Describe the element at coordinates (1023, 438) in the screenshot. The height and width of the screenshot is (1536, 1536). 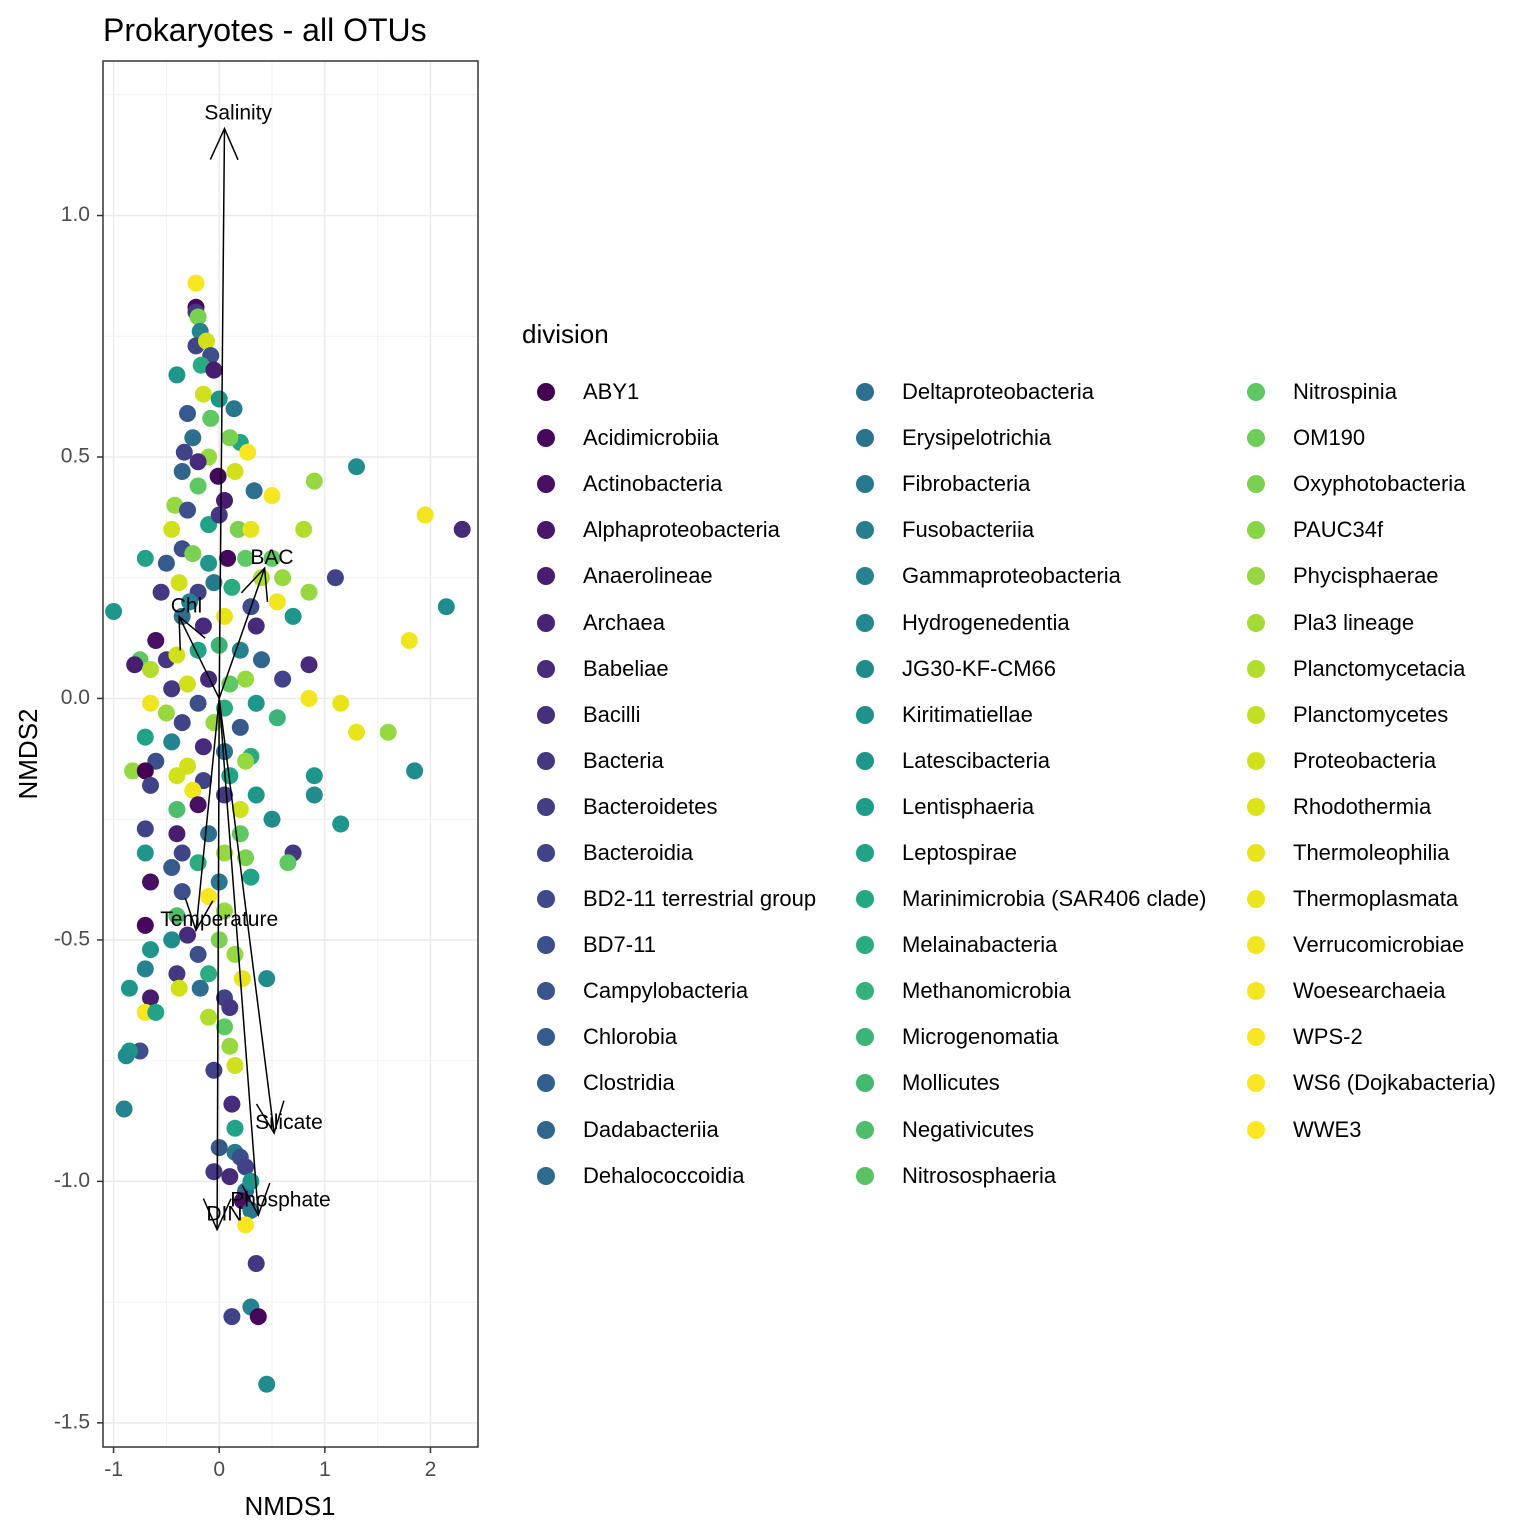
I see `legend-item: Erysipelotrichia` at that location.